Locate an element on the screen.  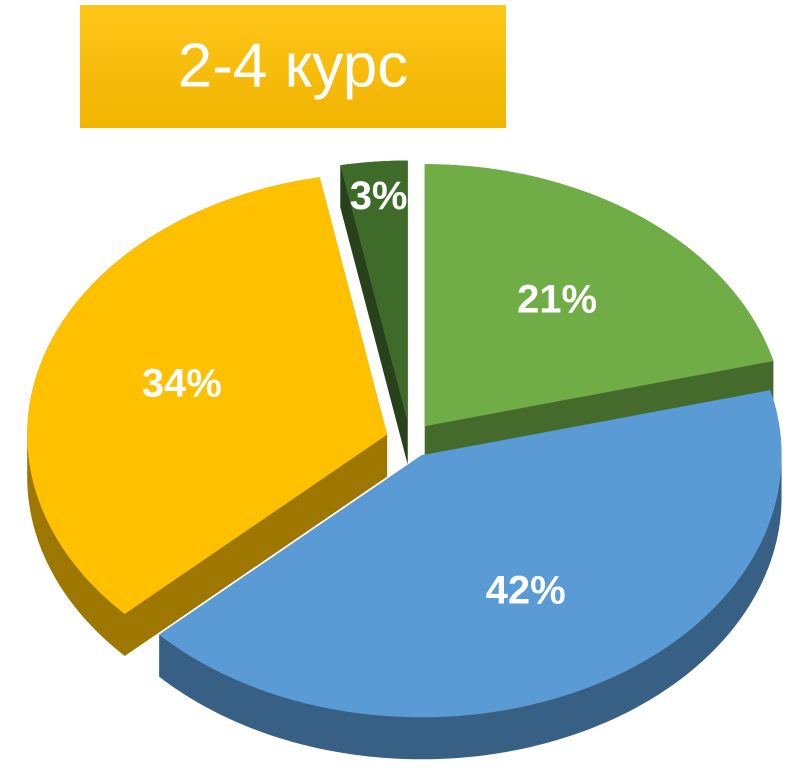
chart-title: 2-4 курс is located at coordinates (293, 65).